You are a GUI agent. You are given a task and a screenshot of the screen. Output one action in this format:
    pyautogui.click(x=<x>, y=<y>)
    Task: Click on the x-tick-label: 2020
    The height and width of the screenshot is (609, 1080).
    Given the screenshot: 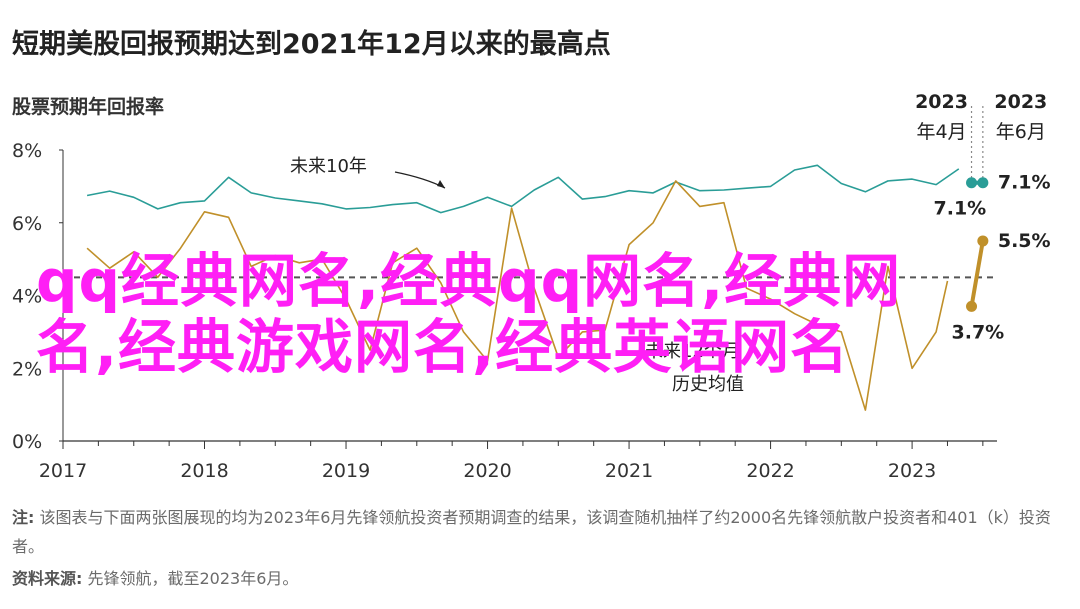 What is the action you would take?
    pyautogui.click(x=487, y=471)
    